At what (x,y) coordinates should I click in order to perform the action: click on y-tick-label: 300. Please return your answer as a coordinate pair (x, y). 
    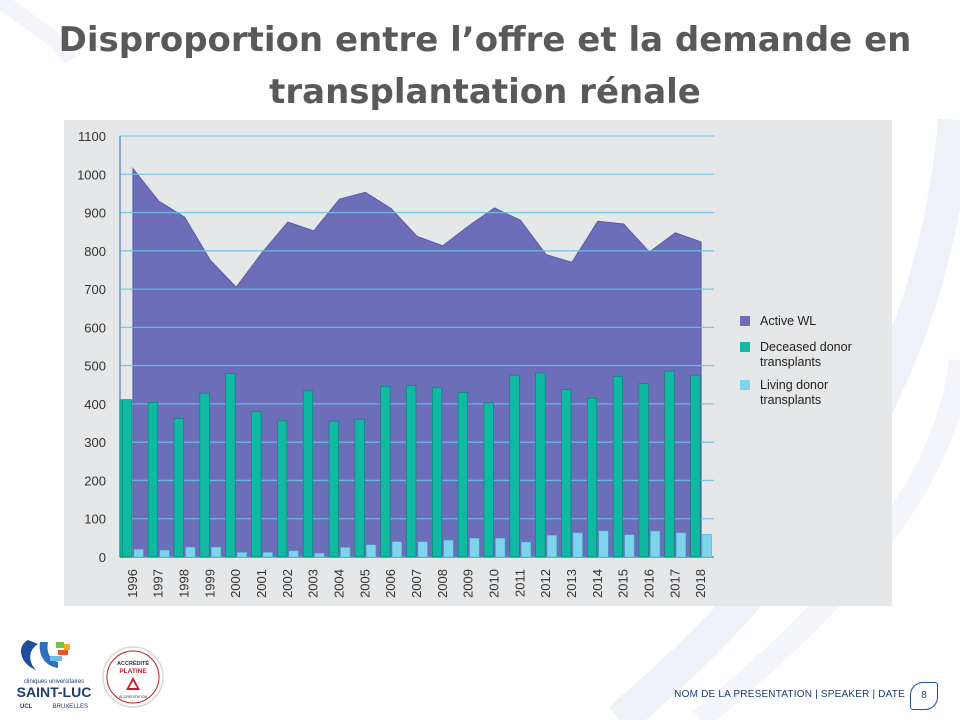
    Looking at the image, I should click on (95, 442).